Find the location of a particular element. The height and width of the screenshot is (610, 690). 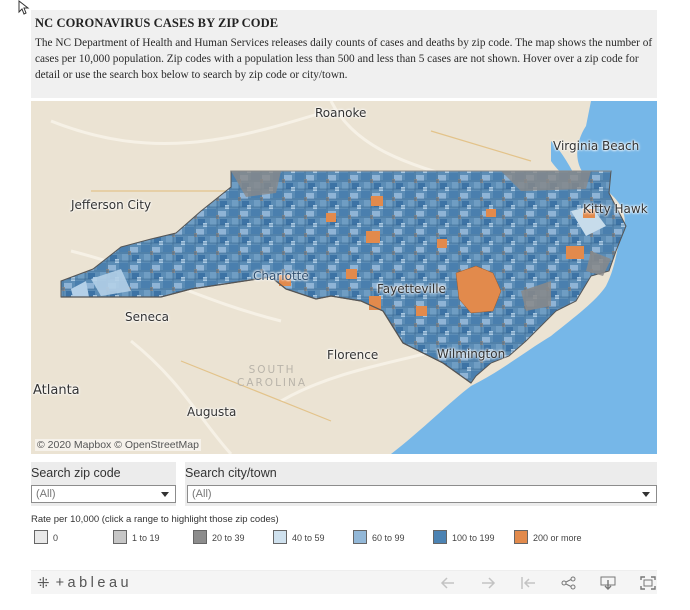

revert-button is located at coordinates (528, 583).